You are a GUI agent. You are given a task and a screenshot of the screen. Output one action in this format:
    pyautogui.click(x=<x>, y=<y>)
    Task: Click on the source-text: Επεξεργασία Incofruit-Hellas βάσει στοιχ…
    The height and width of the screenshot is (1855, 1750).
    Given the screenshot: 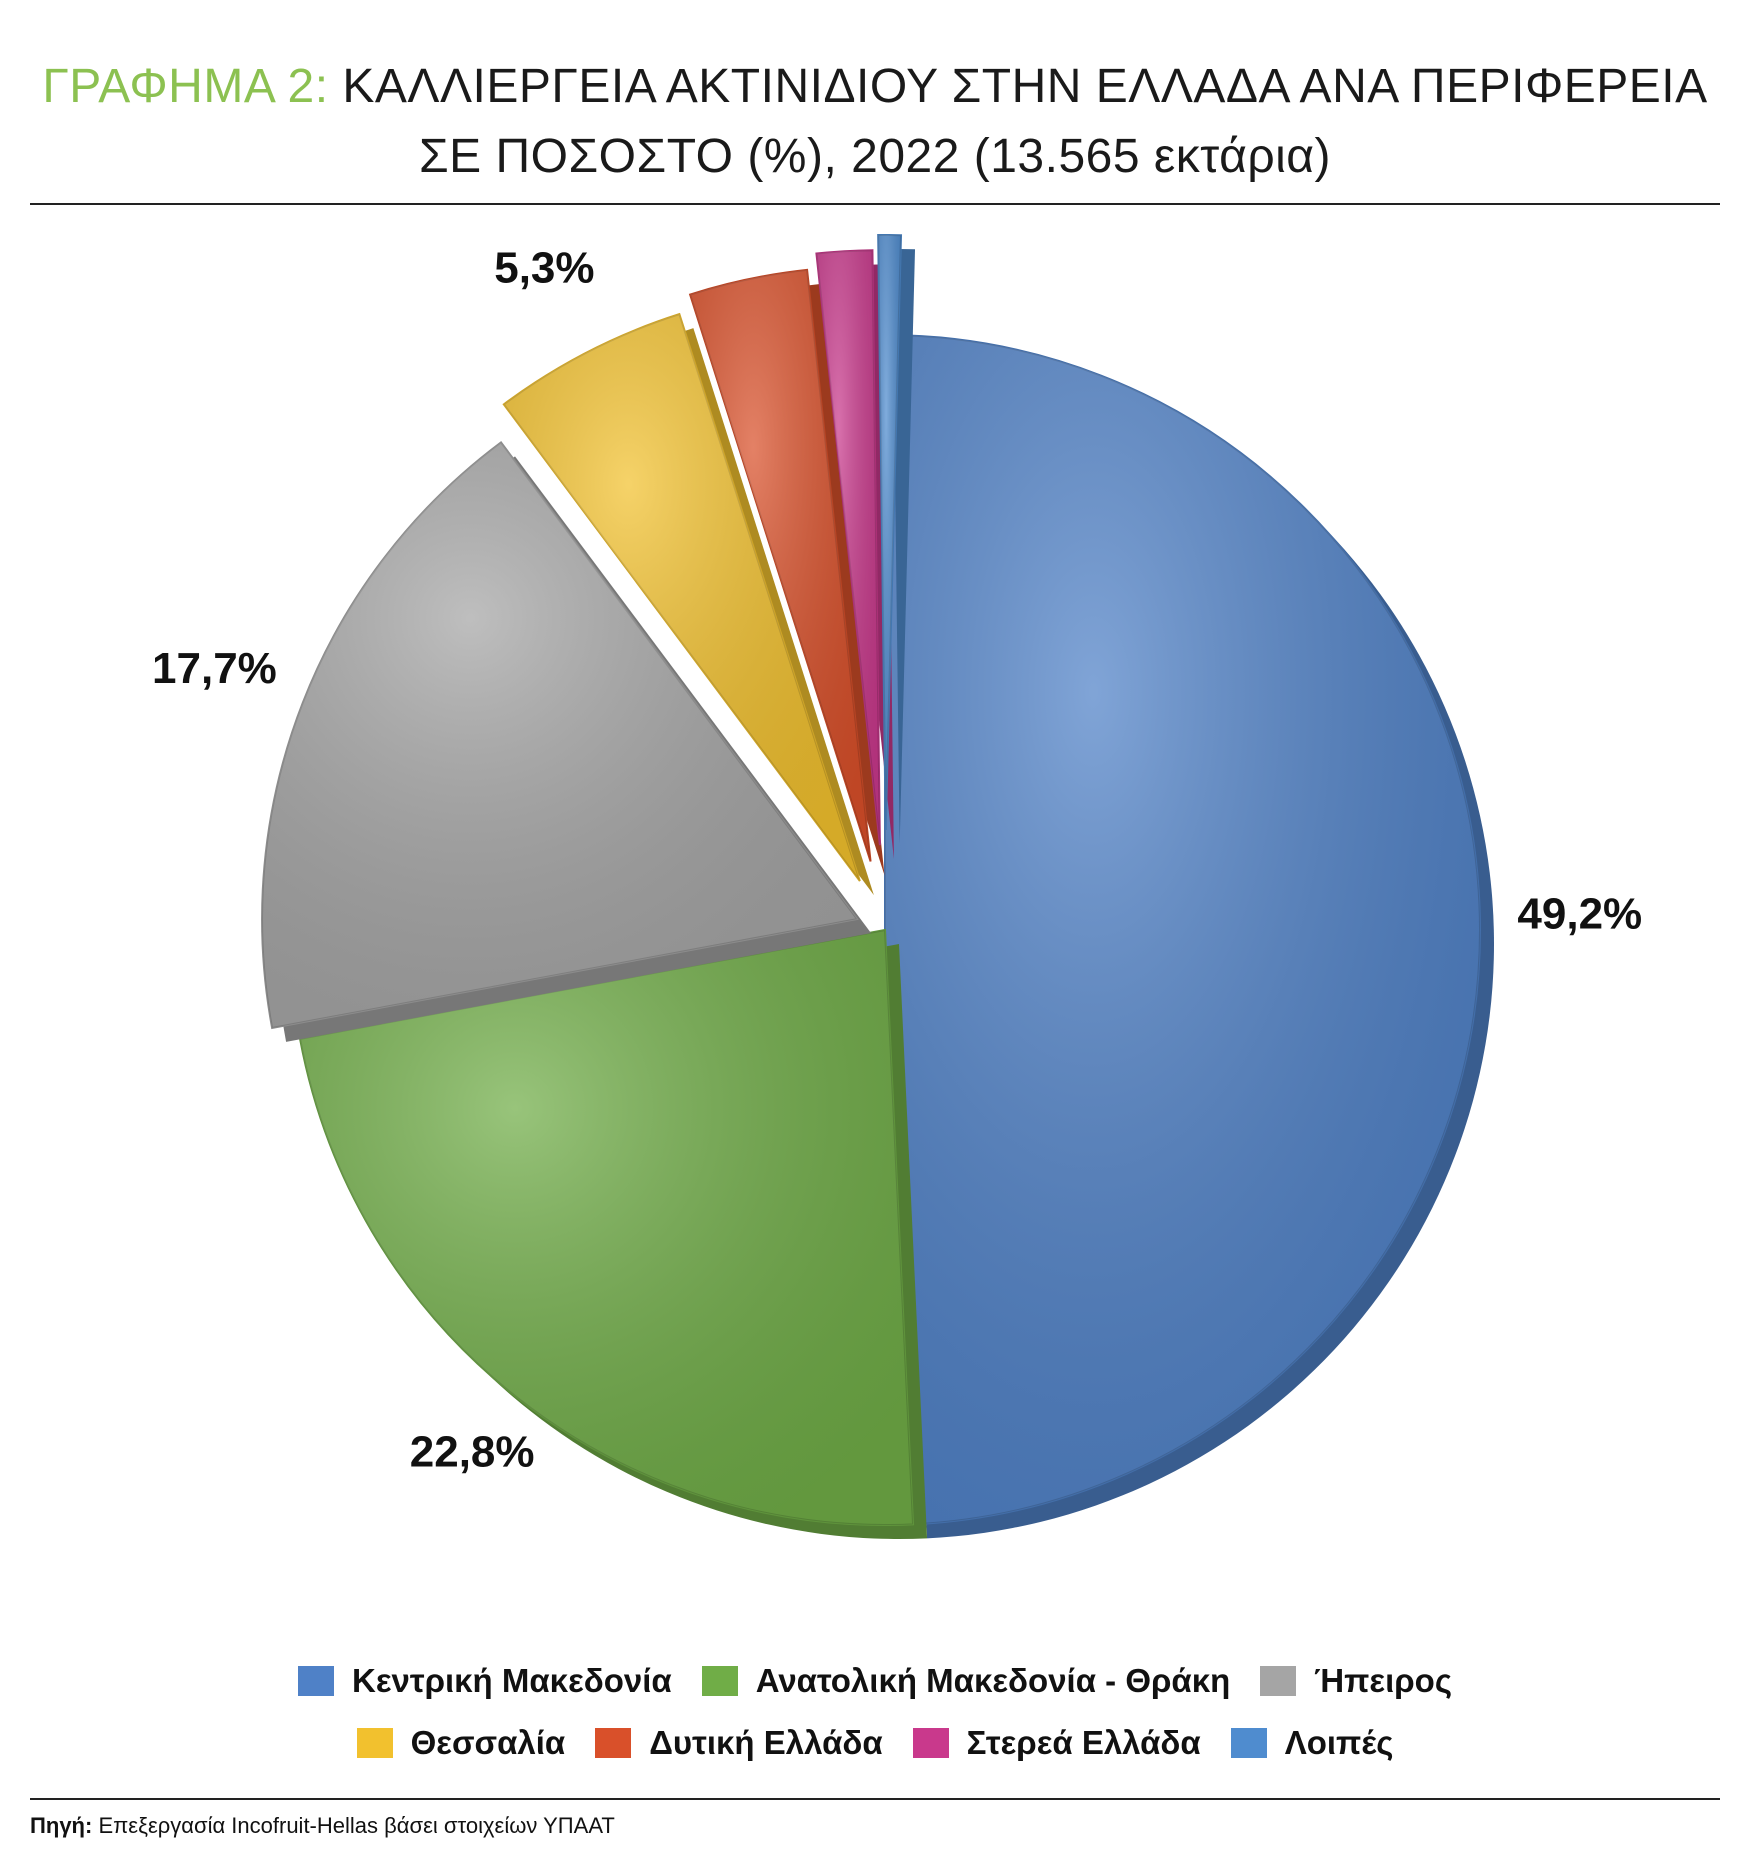 What is the action you would take?
    pyautogui.click(x=356, y=1825)
    